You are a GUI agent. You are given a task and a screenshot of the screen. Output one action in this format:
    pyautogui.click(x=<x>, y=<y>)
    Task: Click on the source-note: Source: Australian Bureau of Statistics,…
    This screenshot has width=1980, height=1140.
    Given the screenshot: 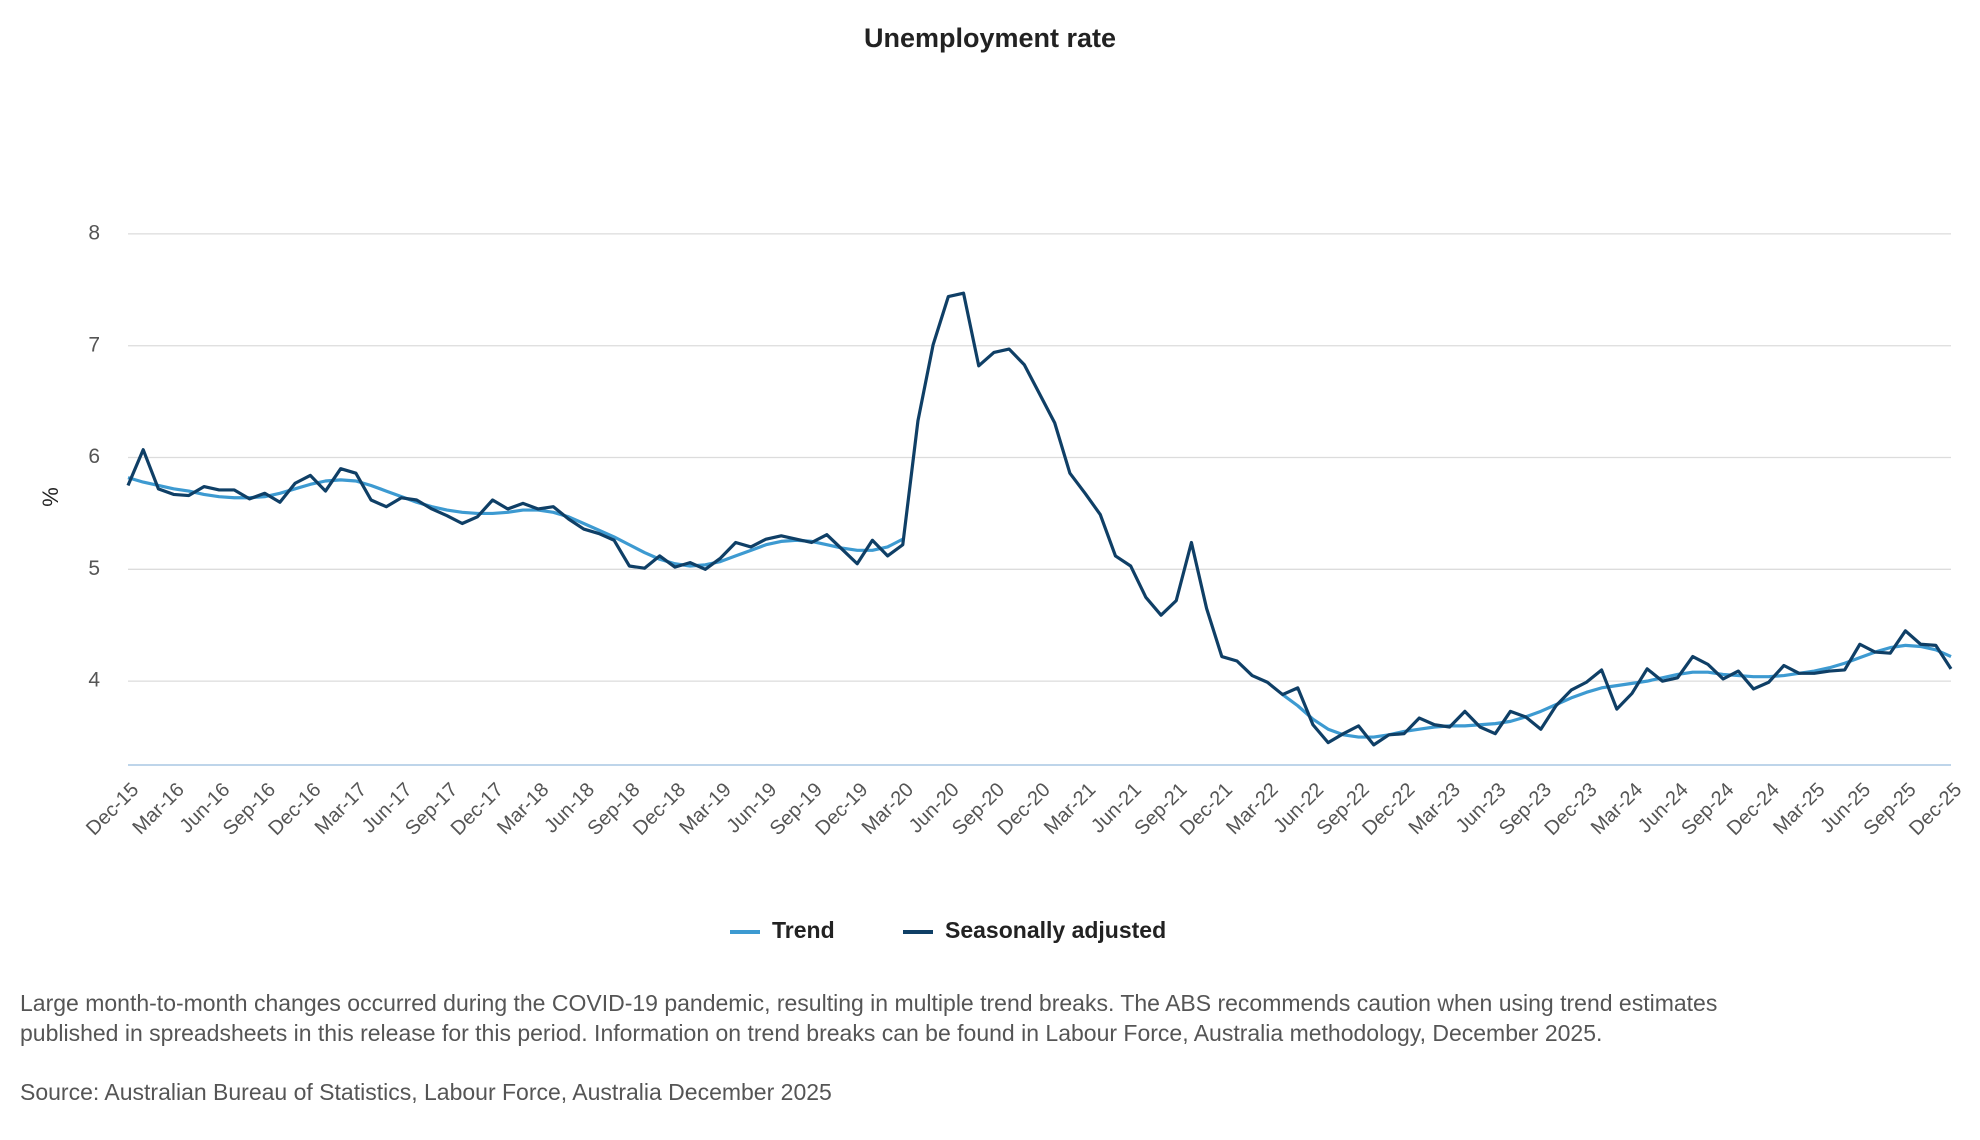 What is the action you would take?
    pyautogui.click(x=426, y=1092)
    